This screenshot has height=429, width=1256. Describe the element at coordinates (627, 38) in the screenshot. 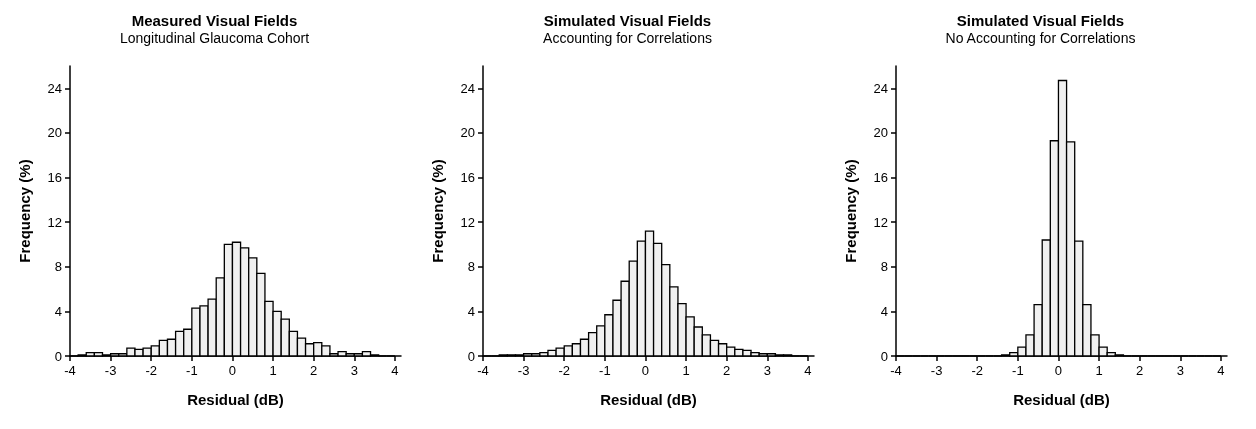

I see `chart-subtitle: Accounting for Correlations` at that location.